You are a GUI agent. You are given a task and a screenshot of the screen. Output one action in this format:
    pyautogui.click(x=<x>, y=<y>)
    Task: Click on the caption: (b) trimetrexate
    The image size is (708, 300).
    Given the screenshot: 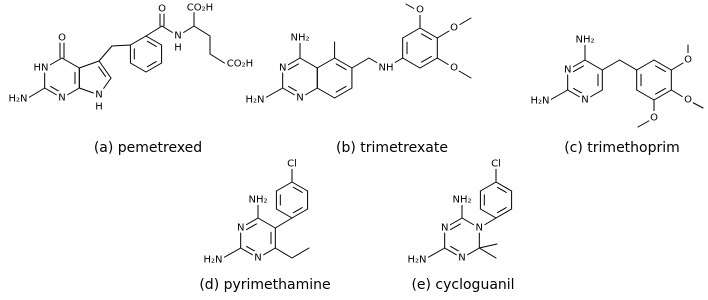 What is the action you would take?
    pyautogui.click(x=392, y=148)
    